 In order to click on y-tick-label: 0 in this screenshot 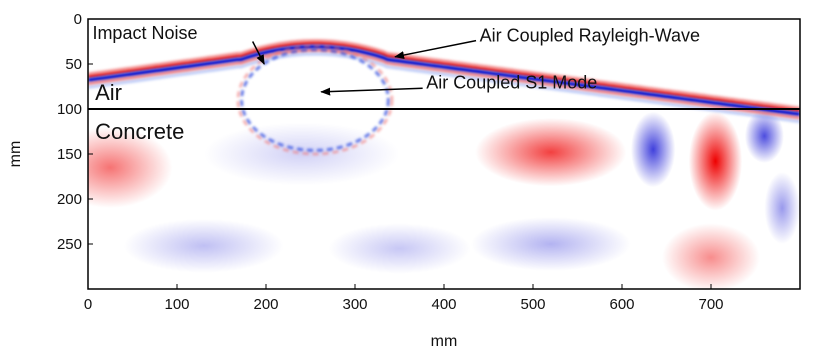, I will do `click(78, 19)`.